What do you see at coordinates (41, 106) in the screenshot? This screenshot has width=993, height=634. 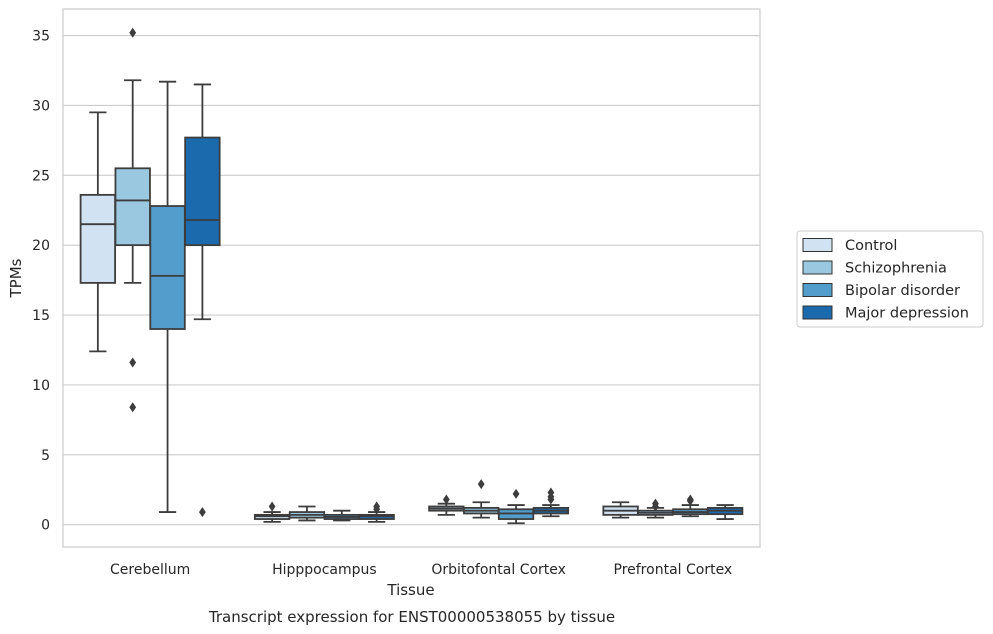 I see `y-tick-label: 30` at bounding box center [41, 106].